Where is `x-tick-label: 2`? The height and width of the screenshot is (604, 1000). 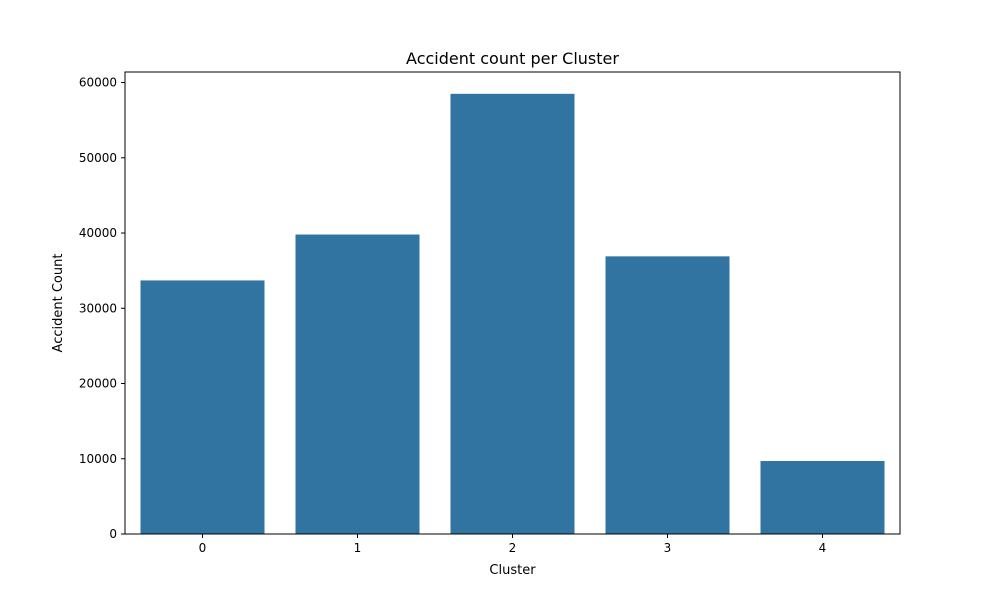
x-tick-label: 2 is located at coordinates (513, 548).